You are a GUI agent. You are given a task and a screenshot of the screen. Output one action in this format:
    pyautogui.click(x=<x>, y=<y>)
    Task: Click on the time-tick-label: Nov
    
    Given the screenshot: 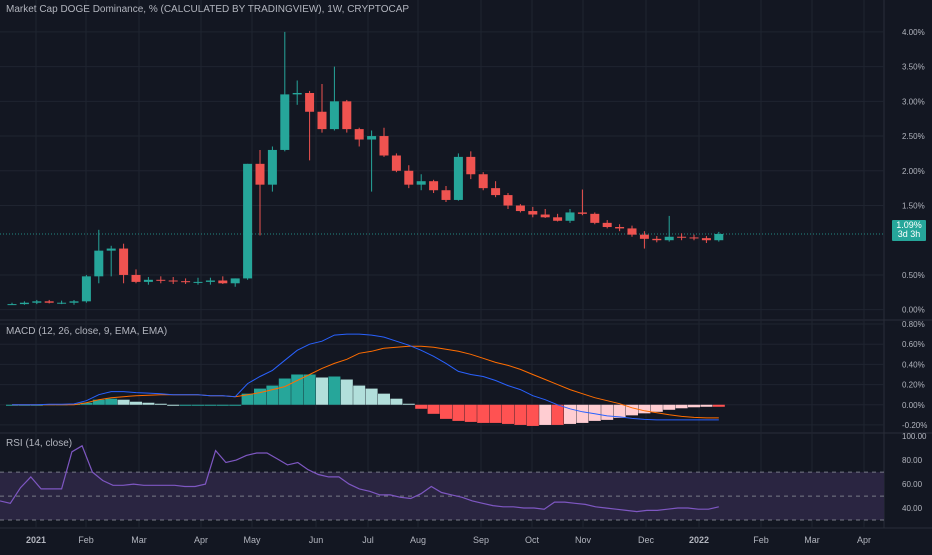 What is the action you would take?
    pyautogui.click(x=583, y=540)
    